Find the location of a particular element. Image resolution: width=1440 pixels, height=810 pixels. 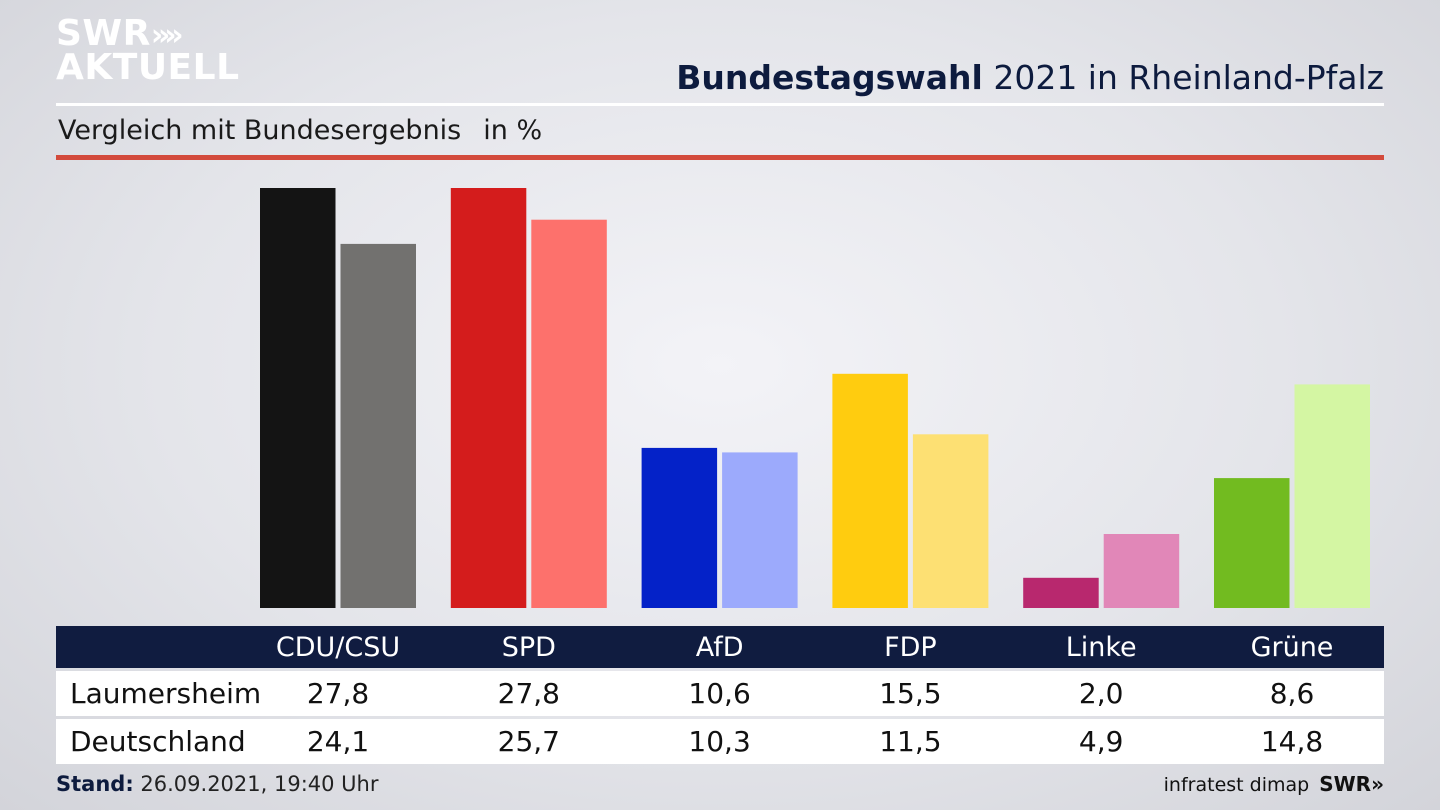

bar-cdu-csu-deutschland is located at coordinates (378, 425).